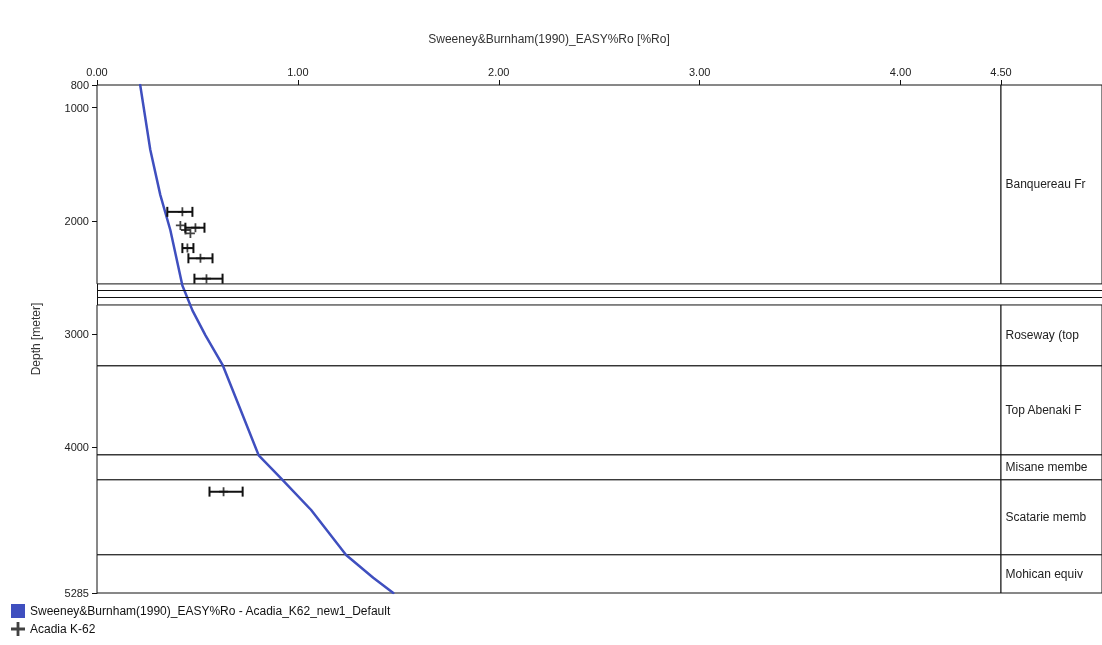 This screenshot has width=1102, height=645. I want to click on legend-label: Acadia K-62, so click(63, 629).